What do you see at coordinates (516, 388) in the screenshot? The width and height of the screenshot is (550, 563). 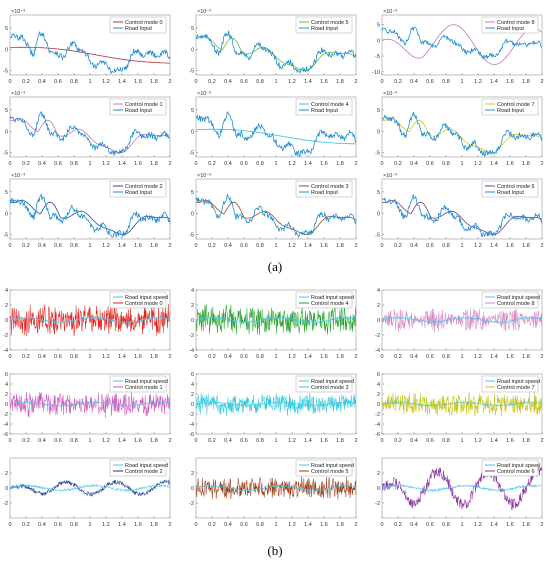 I see `legend-label: Control mode 7` at bounding box center [516, 388].